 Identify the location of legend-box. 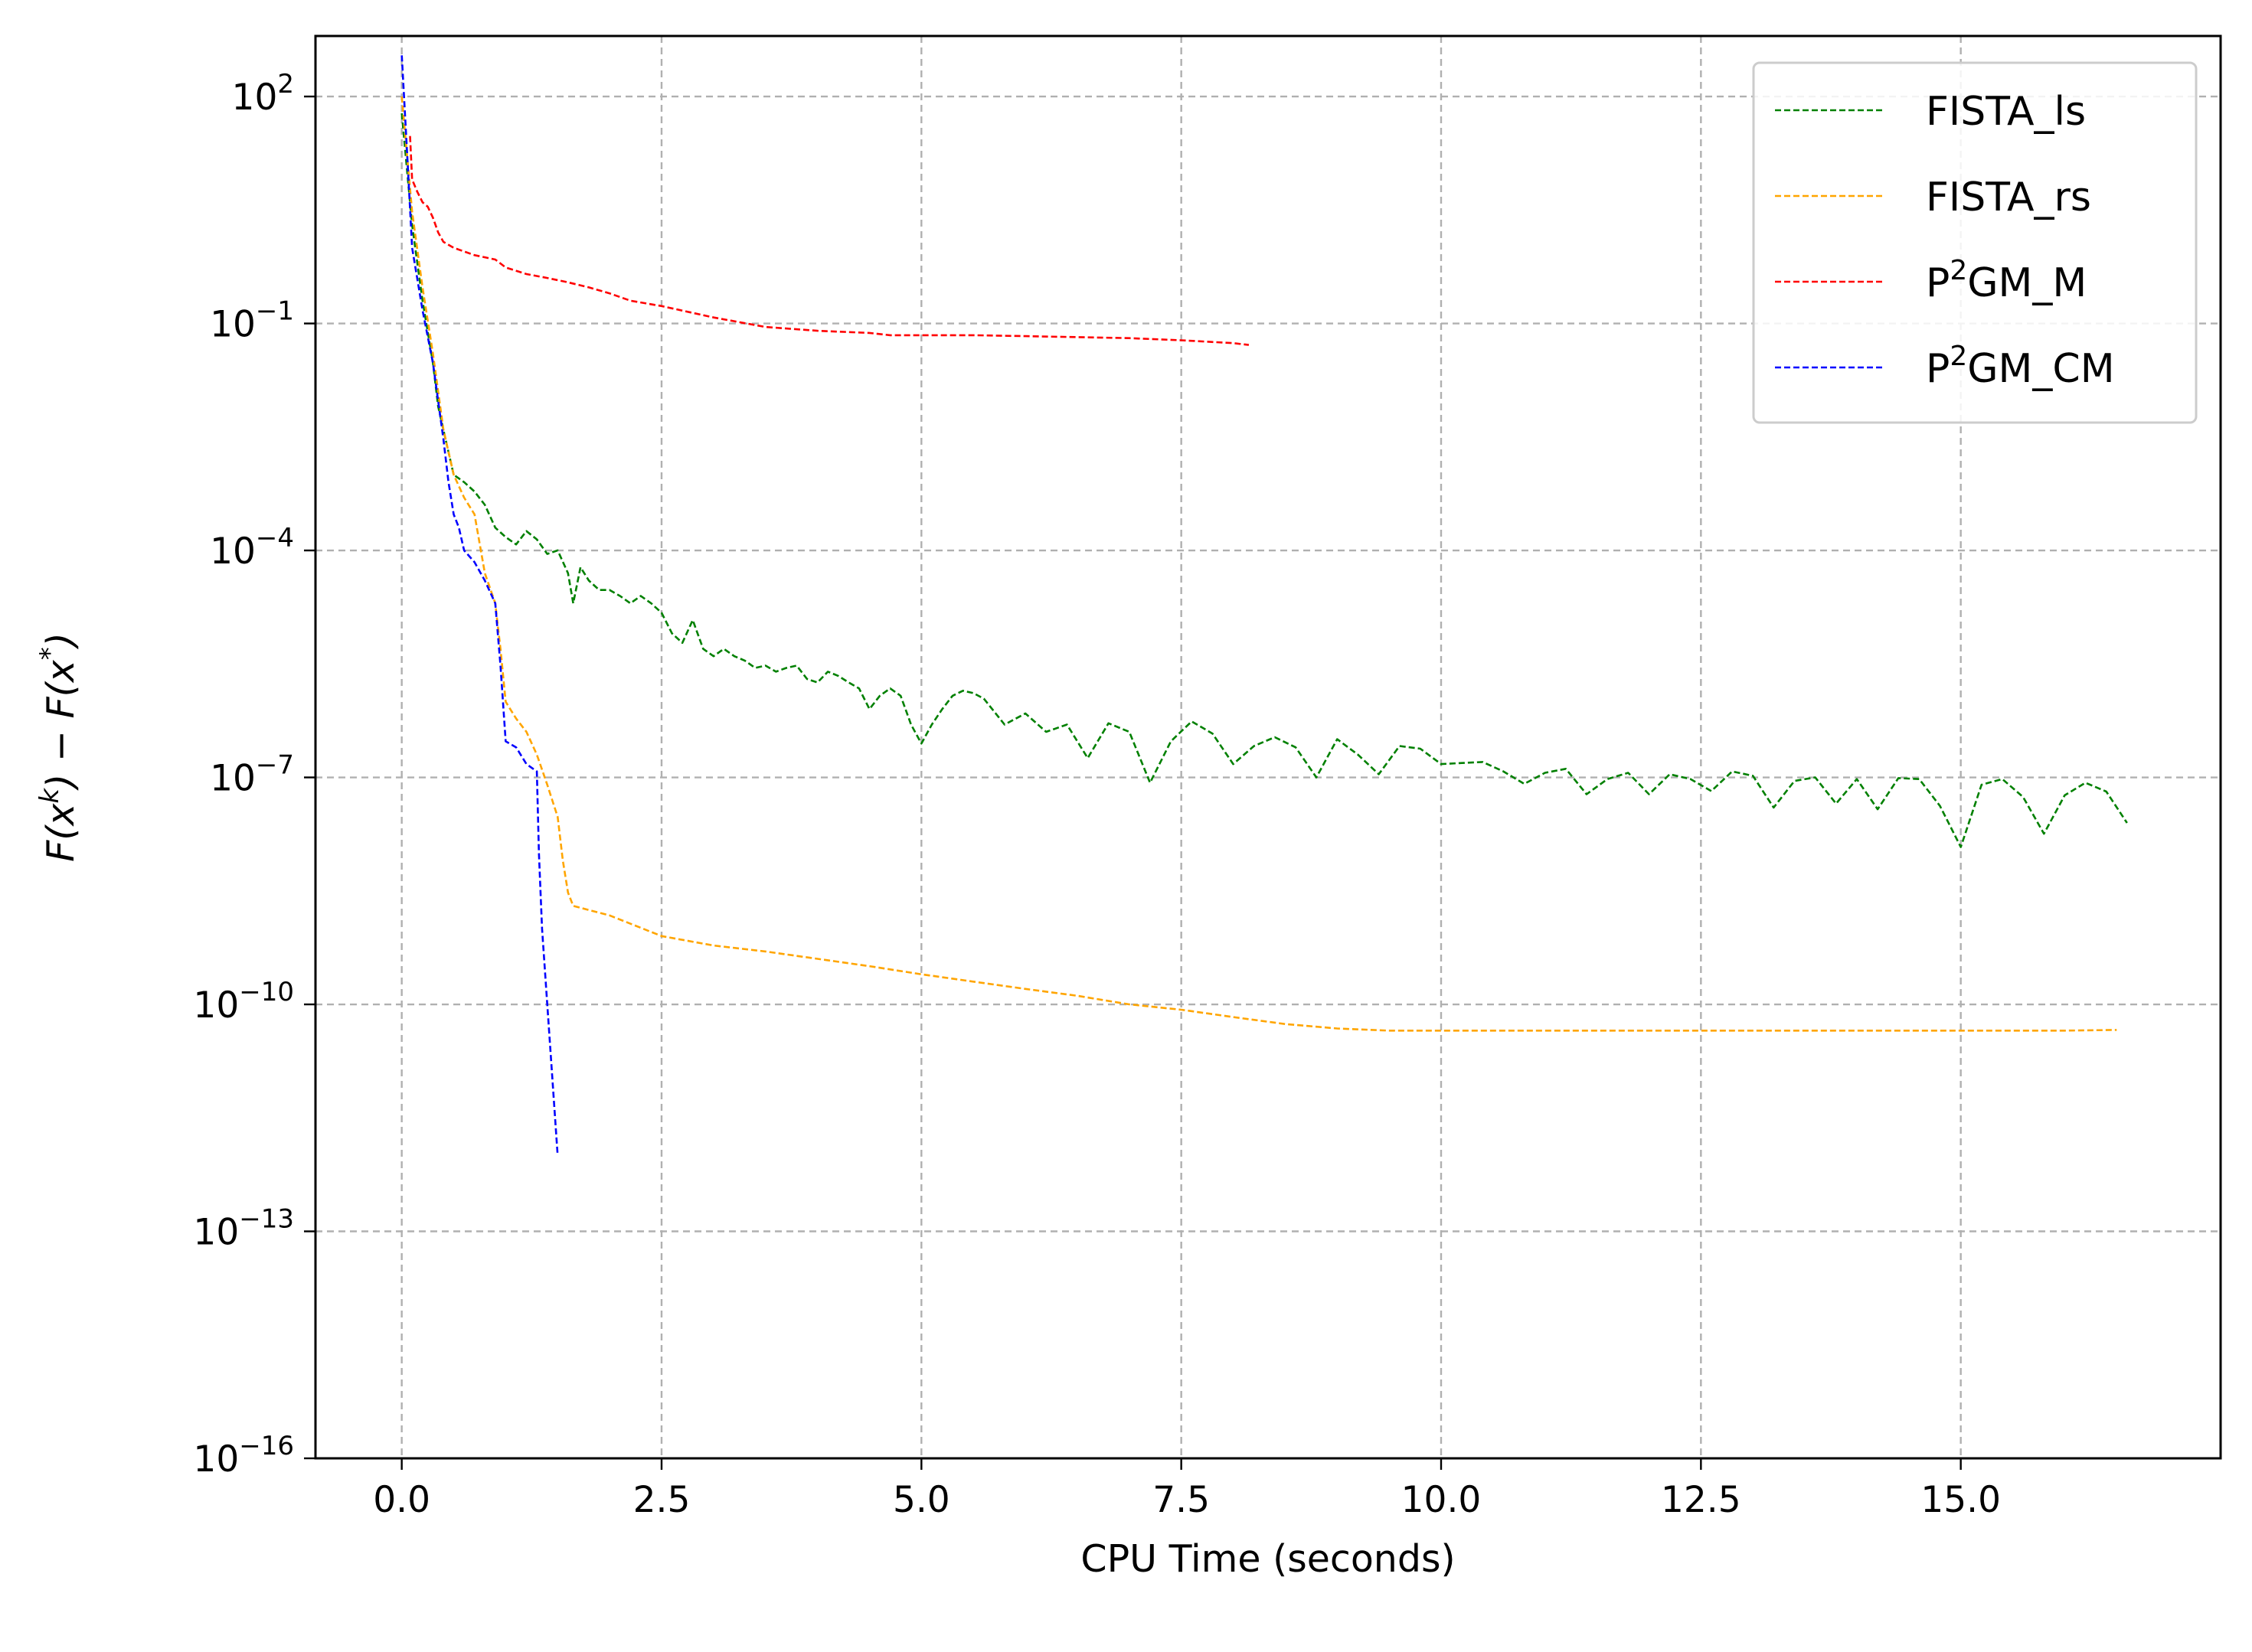
(1975, 242).